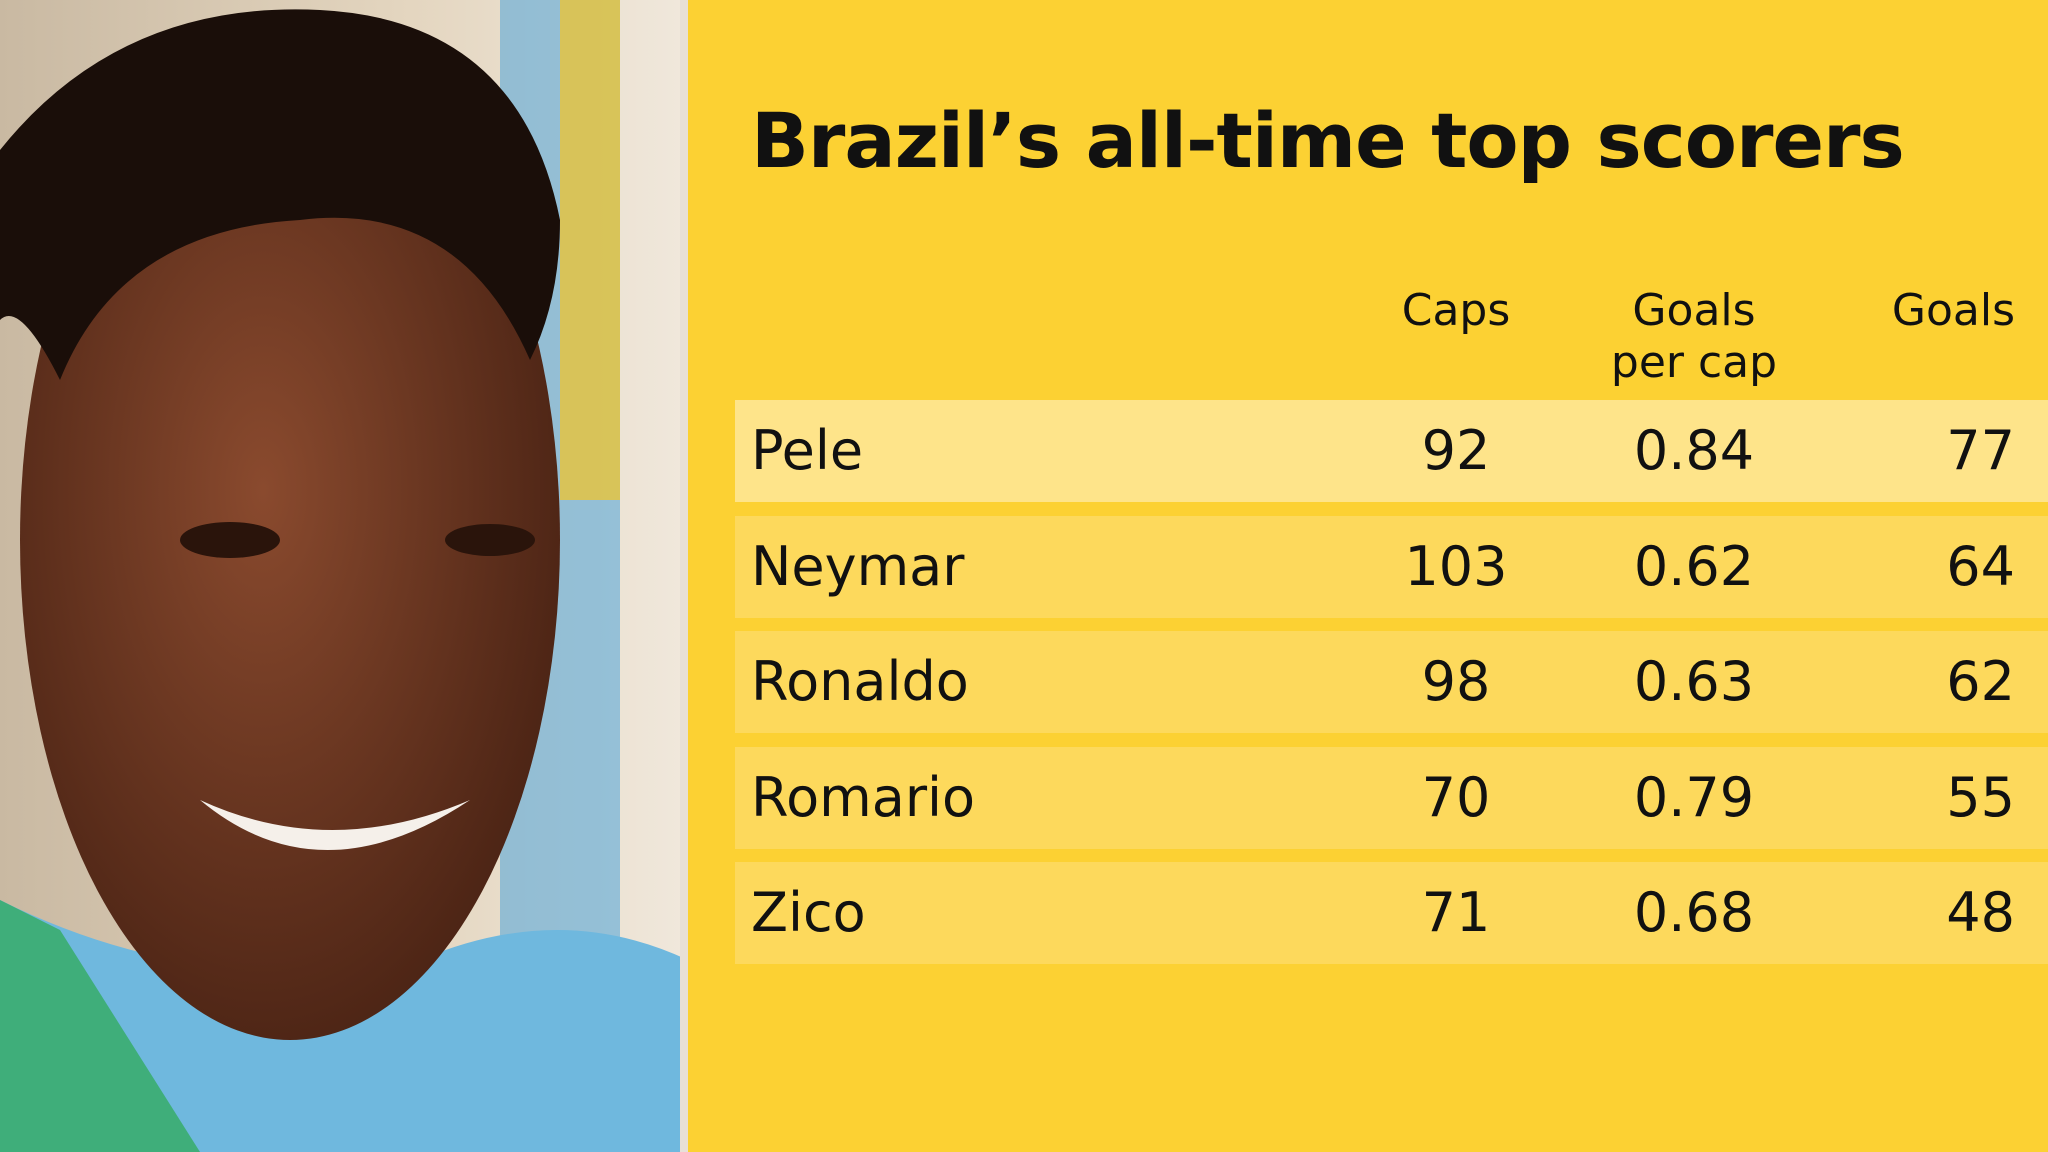  Describe the element at coordinates (807, 450) in the screenshot. I see `player-name: Pele` at that location.